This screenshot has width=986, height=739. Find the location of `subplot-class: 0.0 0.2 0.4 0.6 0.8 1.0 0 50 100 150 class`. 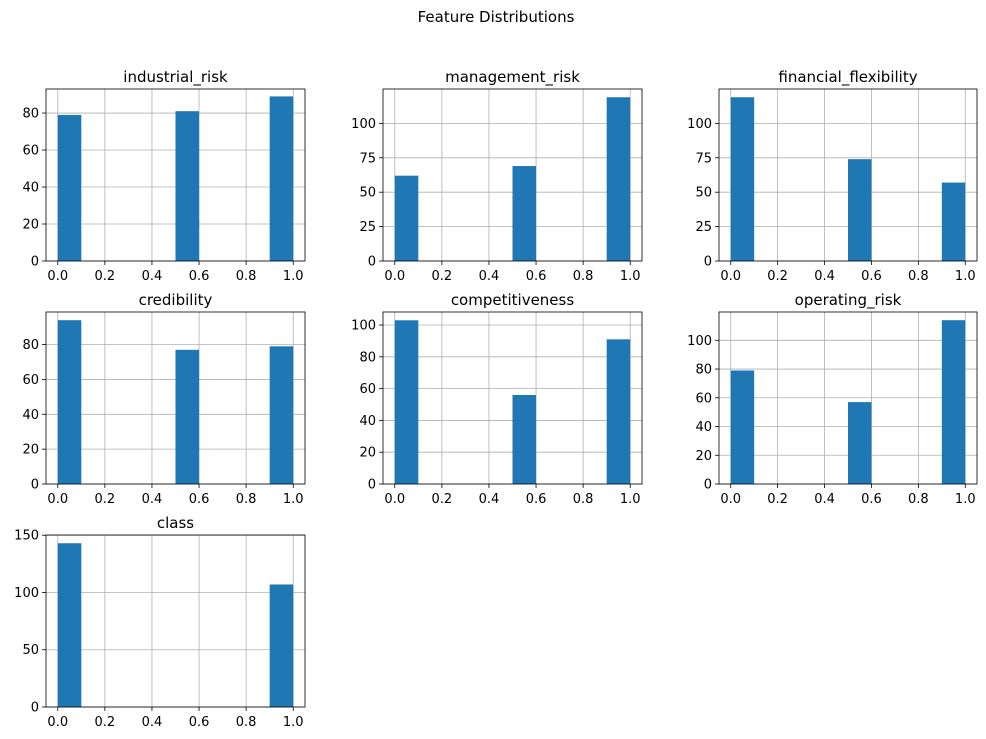

subplot-class: 0.0 0.2 0.4 0.6 0.8 1.0 0 50 100 150 class is located at coordinates (160, 622).